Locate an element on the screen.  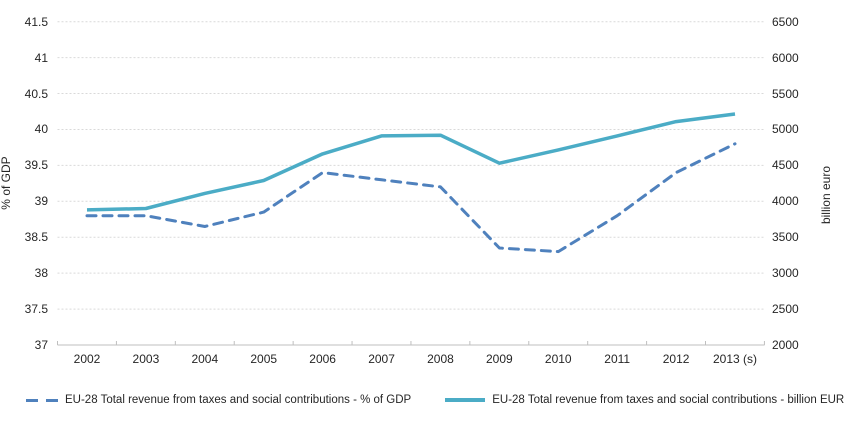
x-axis-tick-label: 2013 (s) is located at coordinates (735, 359).